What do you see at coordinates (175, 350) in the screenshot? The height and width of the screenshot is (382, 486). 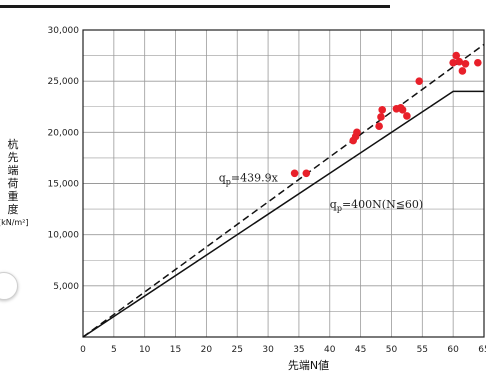 I see `x-tick-label: 15` at bounding box center [175, 350].